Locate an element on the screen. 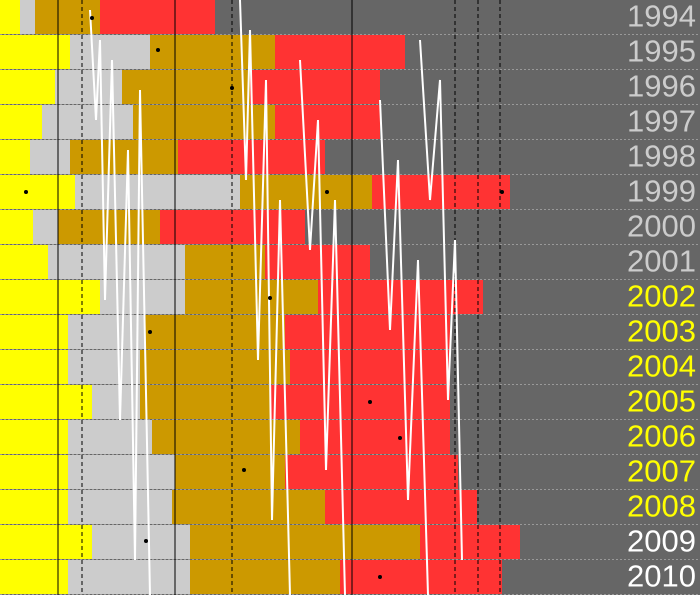 This screenshot has height=595, width=700. row-label: 2005 is located at coordinates (661, 401).